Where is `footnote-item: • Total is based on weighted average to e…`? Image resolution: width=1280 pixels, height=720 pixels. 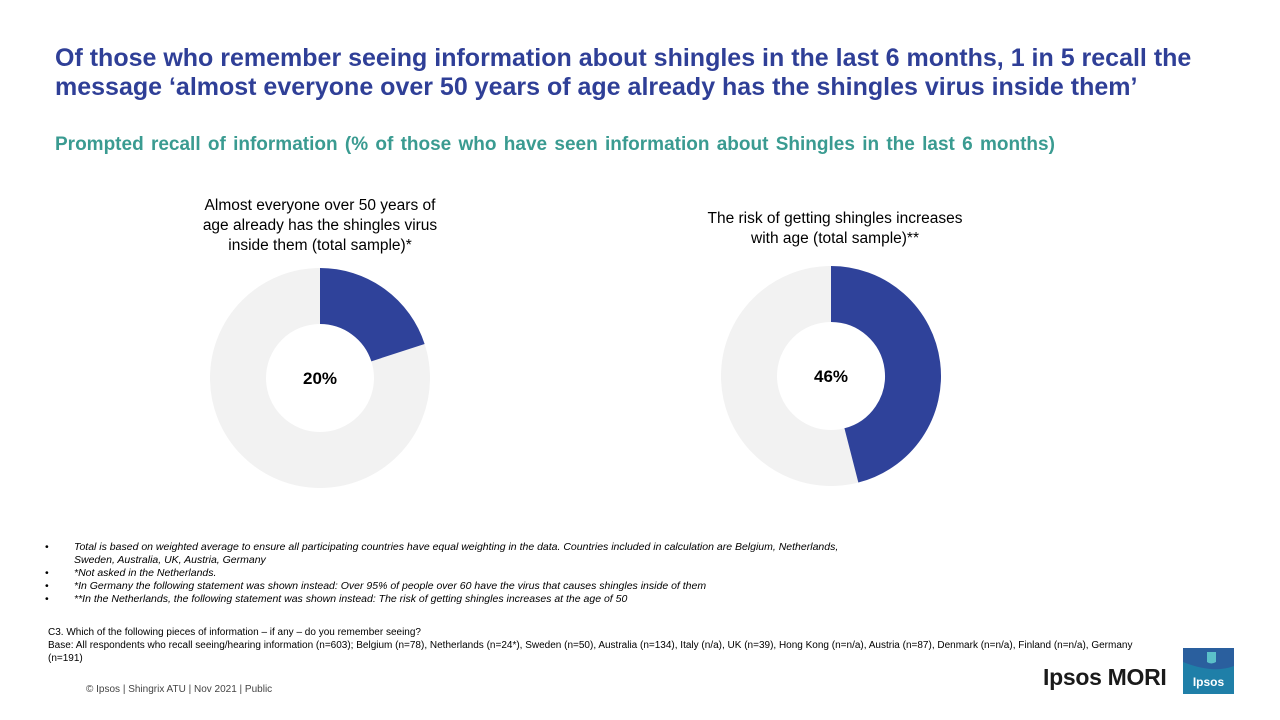 footnote-item: • Total is based on weighted average to e… is located at coordinates (442, 553).